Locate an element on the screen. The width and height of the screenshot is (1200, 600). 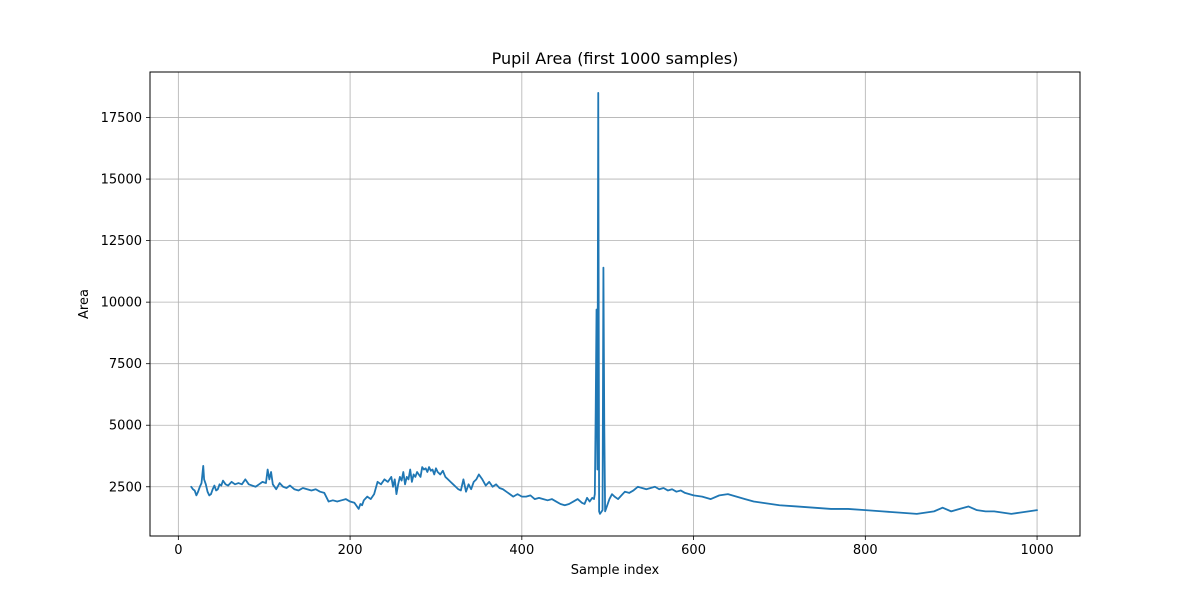
x-tick-label: 800 is located at coordinates (865, 550).